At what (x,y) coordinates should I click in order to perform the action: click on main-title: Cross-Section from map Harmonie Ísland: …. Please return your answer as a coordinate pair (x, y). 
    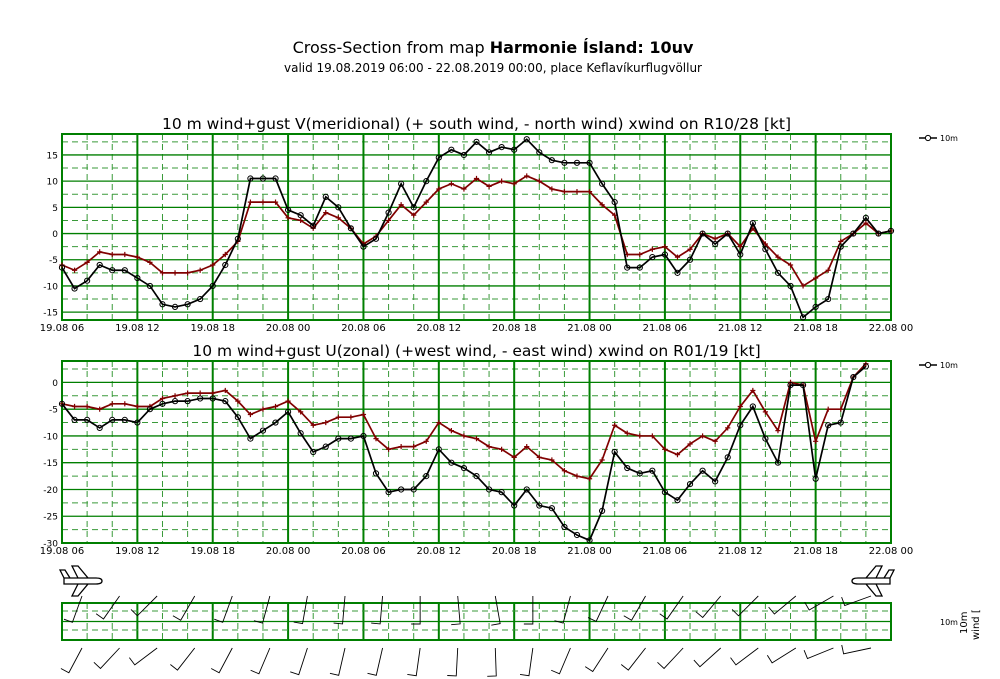
    Looking at the image, I should click on (493, 47).